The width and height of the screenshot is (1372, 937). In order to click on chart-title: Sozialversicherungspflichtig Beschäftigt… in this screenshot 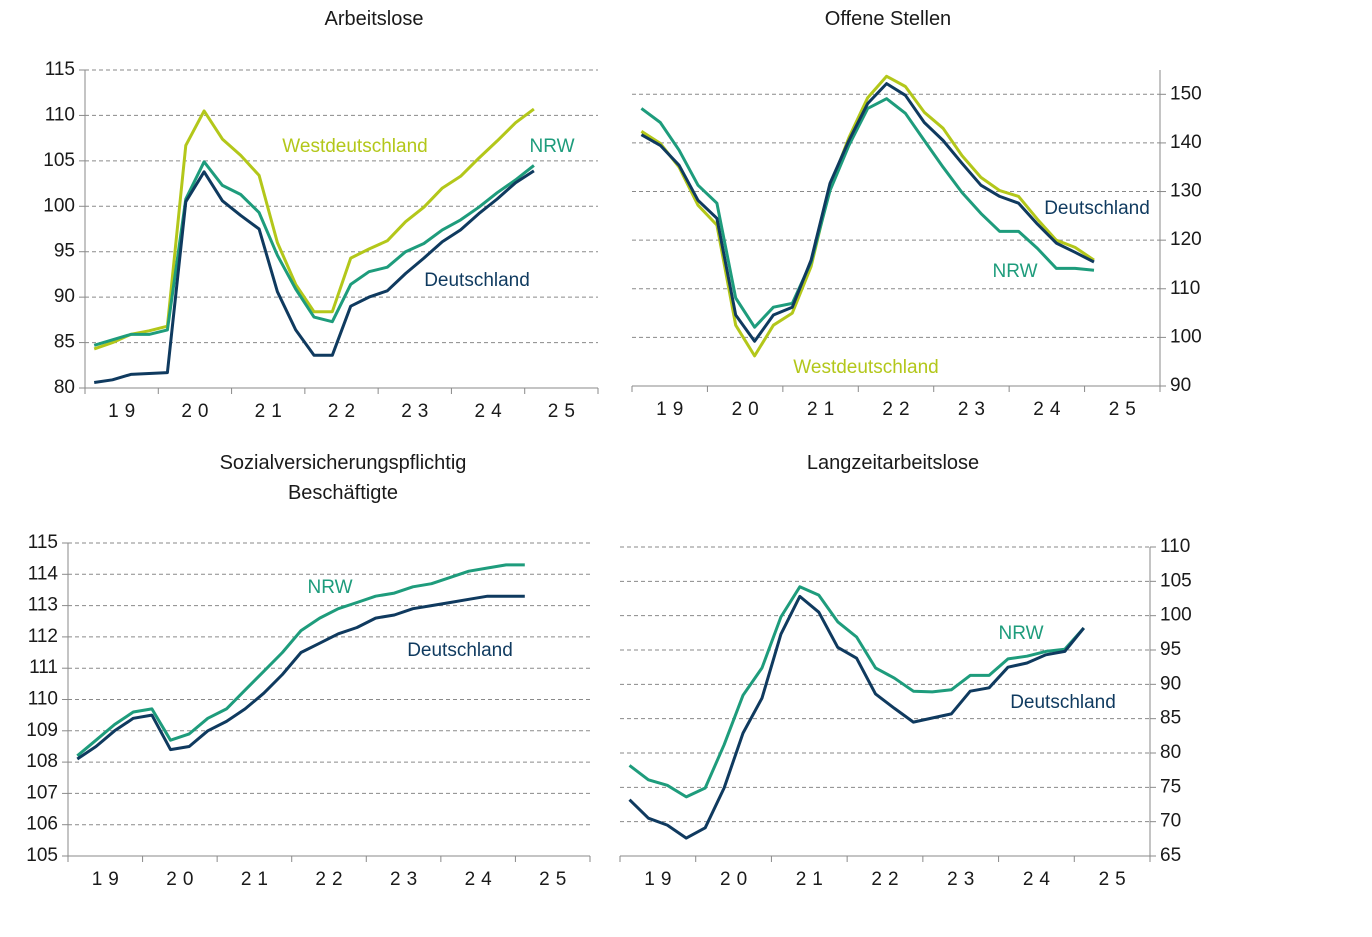, I will do `click(343, 478)`.